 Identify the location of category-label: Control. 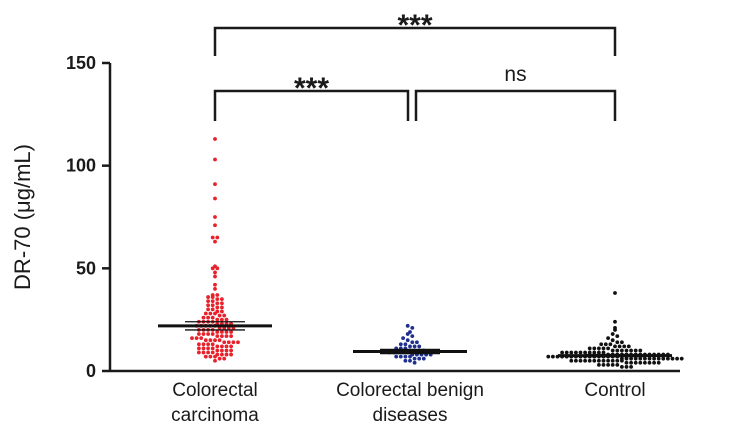
(614, 390).